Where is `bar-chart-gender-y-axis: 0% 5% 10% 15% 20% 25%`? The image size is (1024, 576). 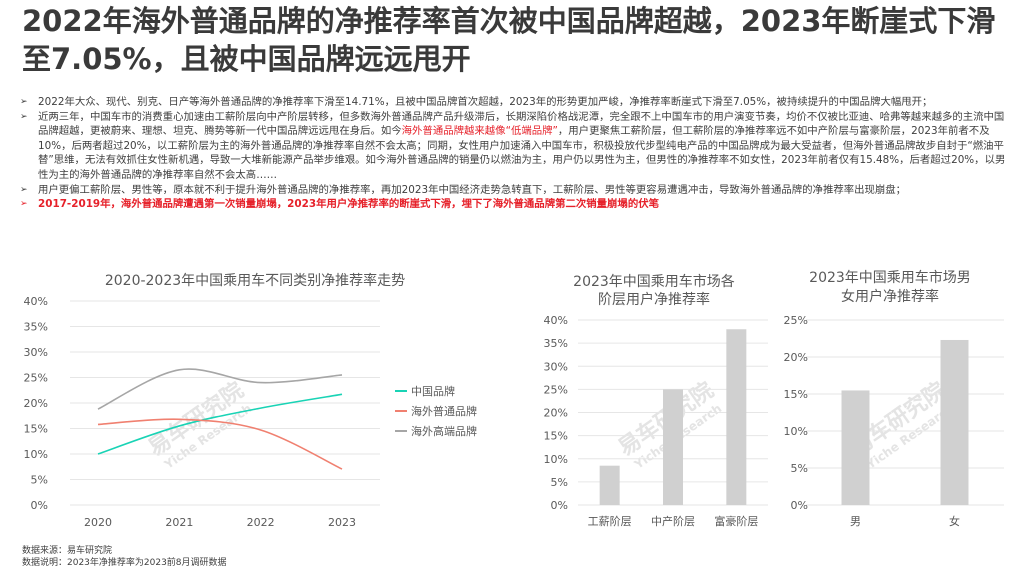
bar-chart-gender-y-axis: 0% 5% 10% 15% 20% 25% is located at coordinates (796, 413).